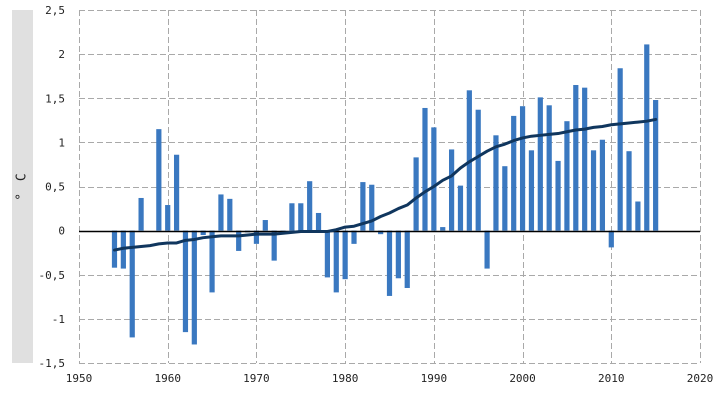 The height and width of the screenshot is (400, 725). I want to click on y-tick-label: -1, so click(58, 319).